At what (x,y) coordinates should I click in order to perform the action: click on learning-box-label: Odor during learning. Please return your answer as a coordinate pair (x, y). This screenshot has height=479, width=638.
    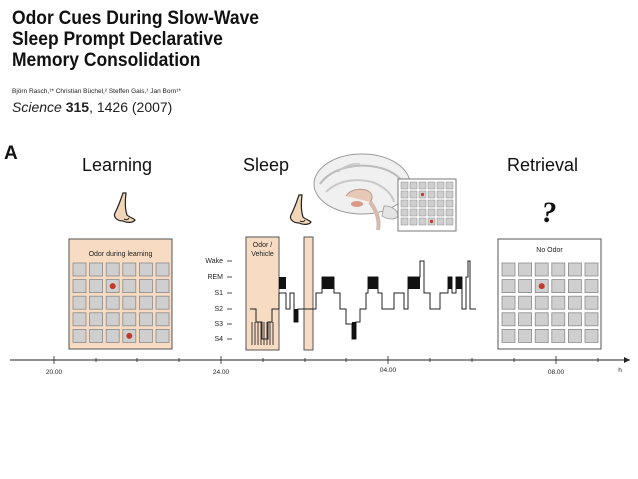
    Looking at the image, I should click on (121, 254).